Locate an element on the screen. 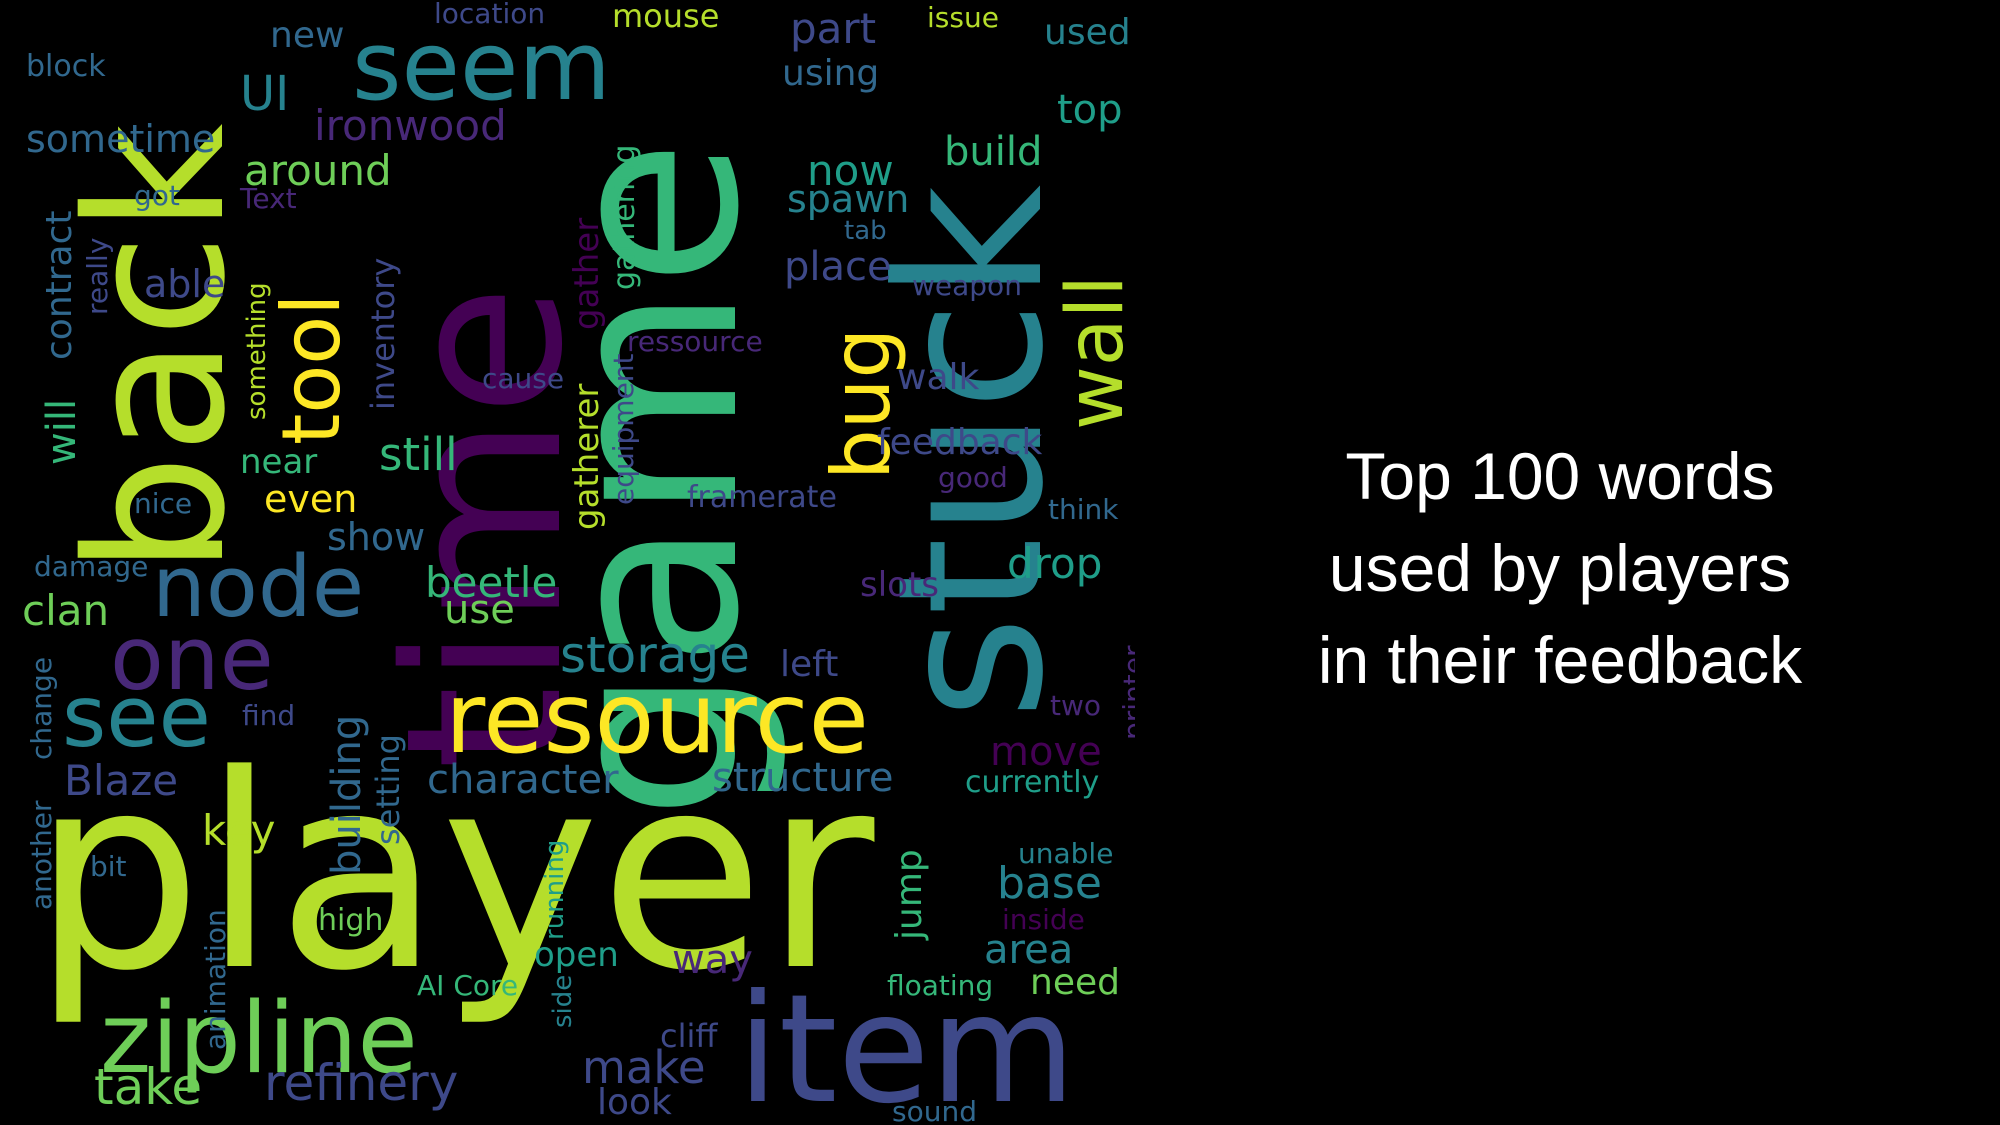 The image size is (2000, 1125). word-build: build is located at coordinates (993, 152).